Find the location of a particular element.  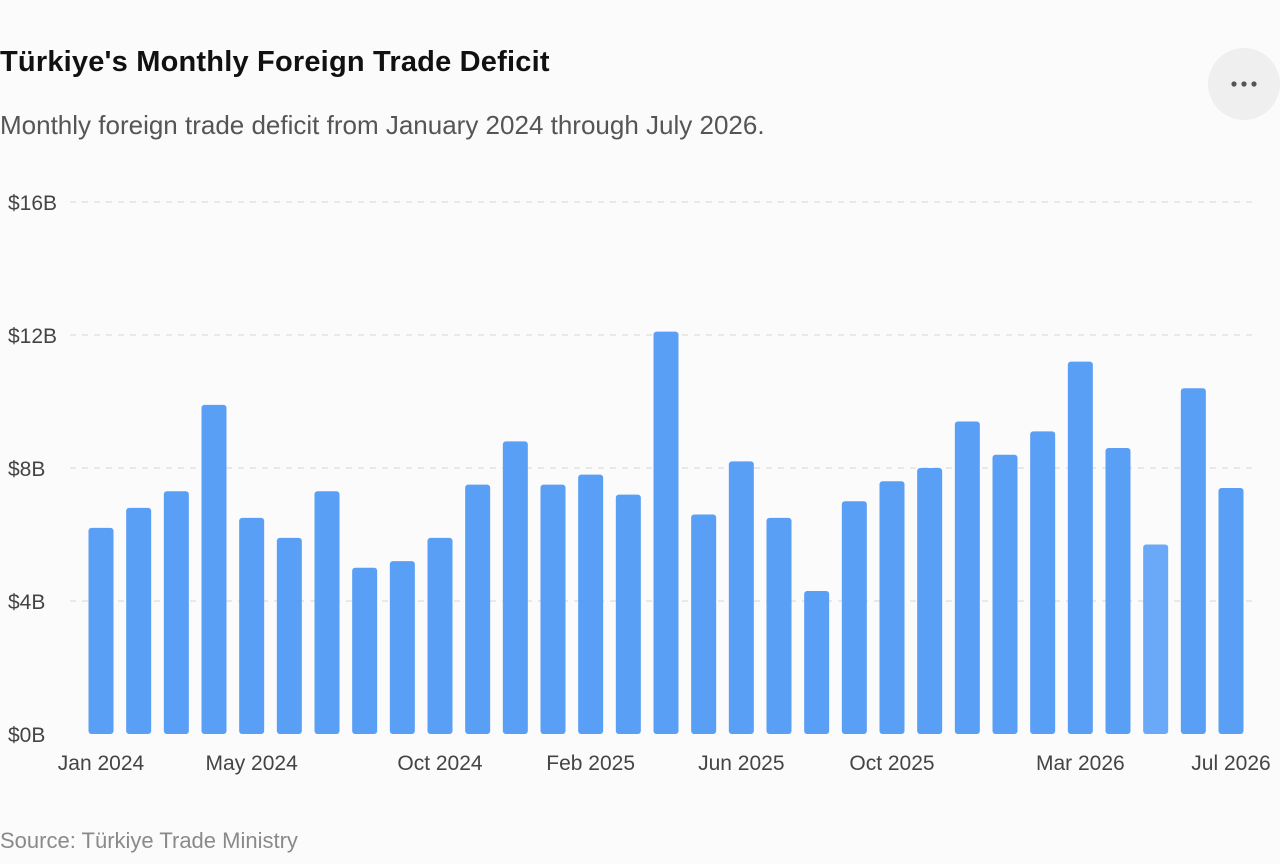

y-tick-label: $12B is located at coordinates (32, 336).